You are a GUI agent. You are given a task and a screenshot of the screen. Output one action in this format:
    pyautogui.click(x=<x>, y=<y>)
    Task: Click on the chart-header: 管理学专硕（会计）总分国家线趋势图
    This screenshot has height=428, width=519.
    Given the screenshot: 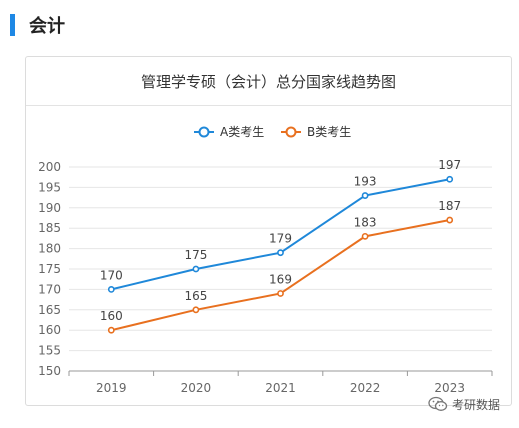 What is the action you would take?
    pyautogui.click(x=268, y=81)
    